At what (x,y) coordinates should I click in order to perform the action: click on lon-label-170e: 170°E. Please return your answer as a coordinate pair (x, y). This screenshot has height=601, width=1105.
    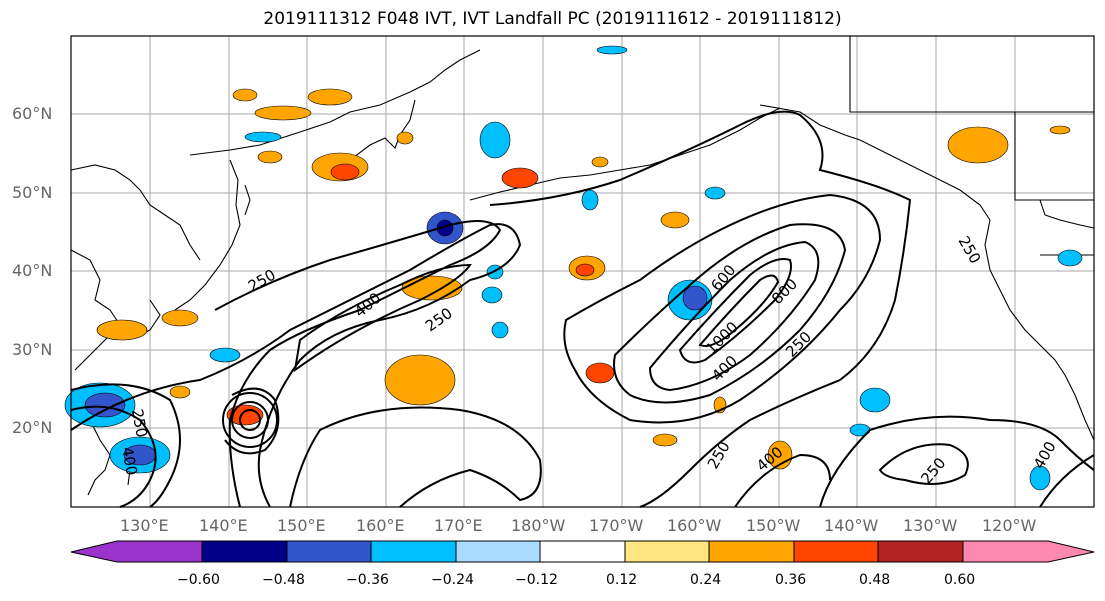
    Looking at the image, I should click on (458, 525).